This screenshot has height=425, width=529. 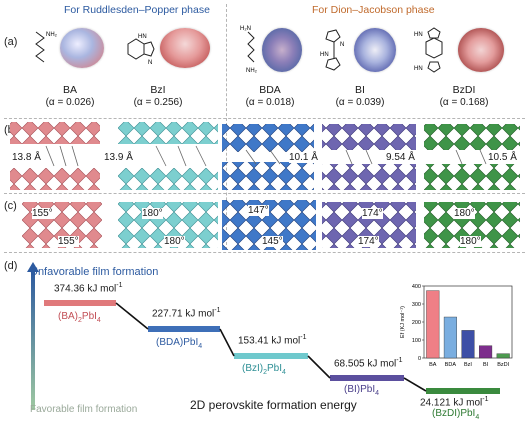 What do you see at coordinates (360, 102) in the screenshot?
I see `molecule-alpha: (α = 0.039)` at bounding box center [360, 102].